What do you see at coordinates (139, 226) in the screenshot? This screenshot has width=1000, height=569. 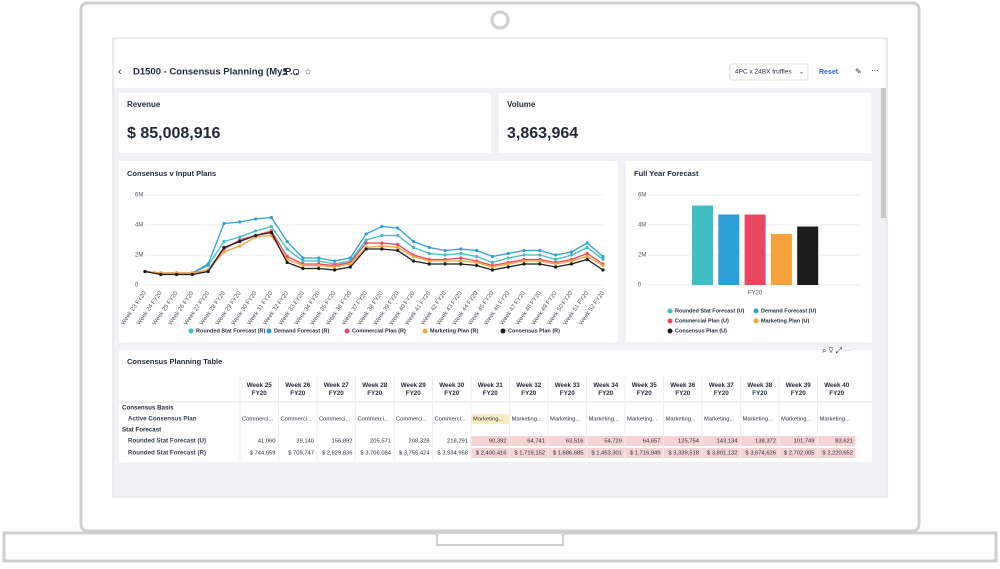 I see `y-tick-label: 4M` at bounding box center [139, 226].